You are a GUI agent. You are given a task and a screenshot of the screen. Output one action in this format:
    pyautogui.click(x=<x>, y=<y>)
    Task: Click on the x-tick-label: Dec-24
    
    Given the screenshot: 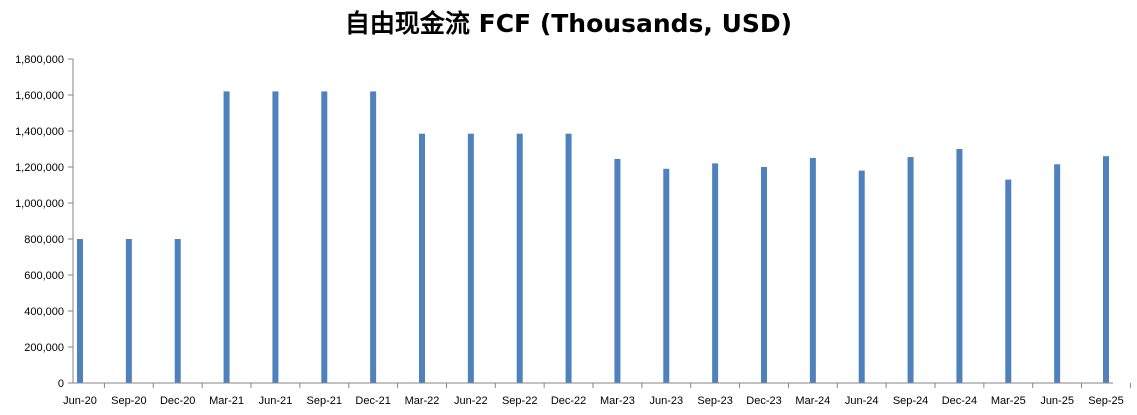 What is the action you would take?
    pyautogui.click(x=959, y=401)
    